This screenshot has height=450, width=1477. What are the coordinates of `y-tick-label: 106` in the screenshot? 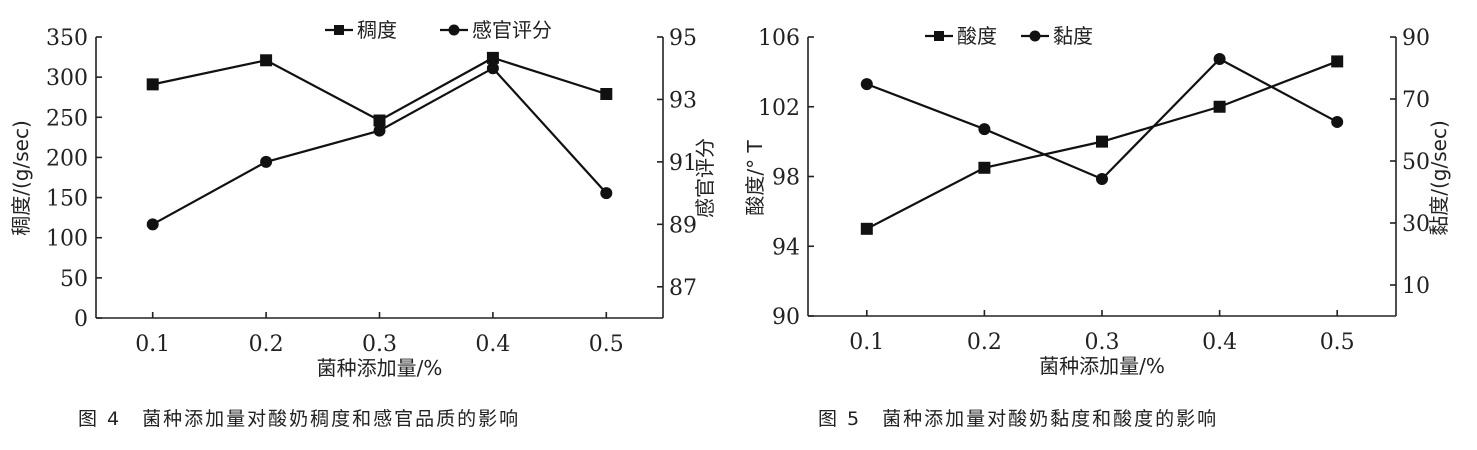 It's located at (779, 38).